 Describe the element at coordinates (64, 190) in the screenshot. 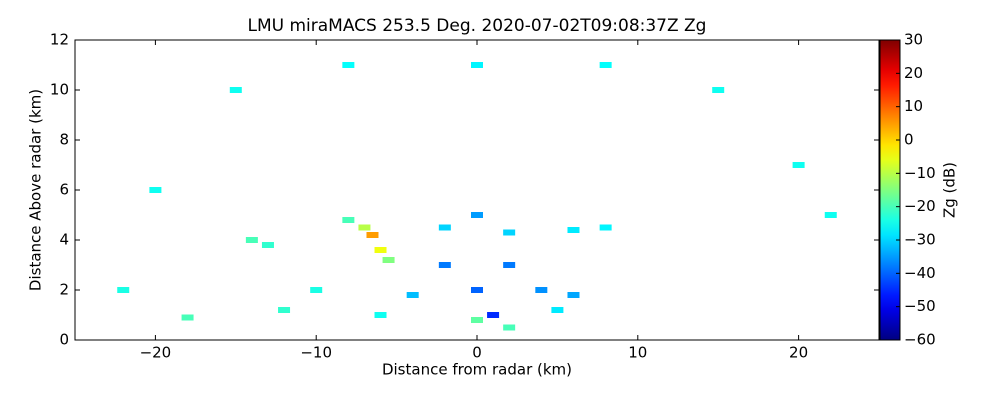

I see `y-tick-label: 6` at that location.